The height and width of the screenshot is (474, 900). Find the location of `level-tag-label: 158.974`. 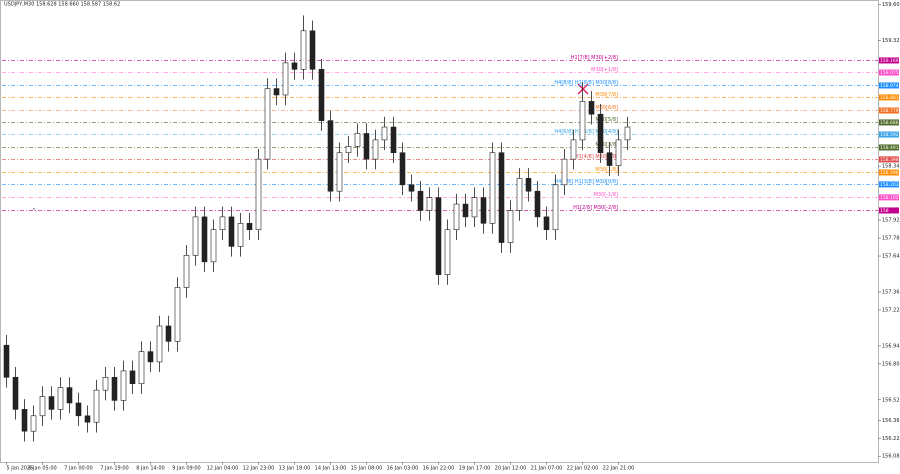

level-tag-label: 158.974 is located at coordinates (889, 86).